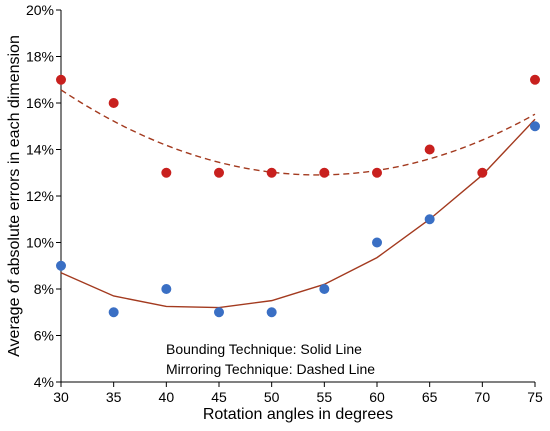 The image size is (550, 431). I want to click on y-tick-label: 16%, so click(40, 103).